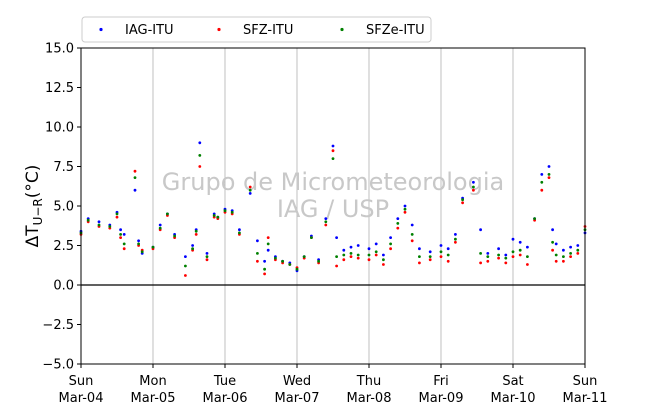 This screenshot has width=650, height=409. I want to click on legend: IAG-ITU SFZ-ITU SFZe-ITU, so click(256, 29).